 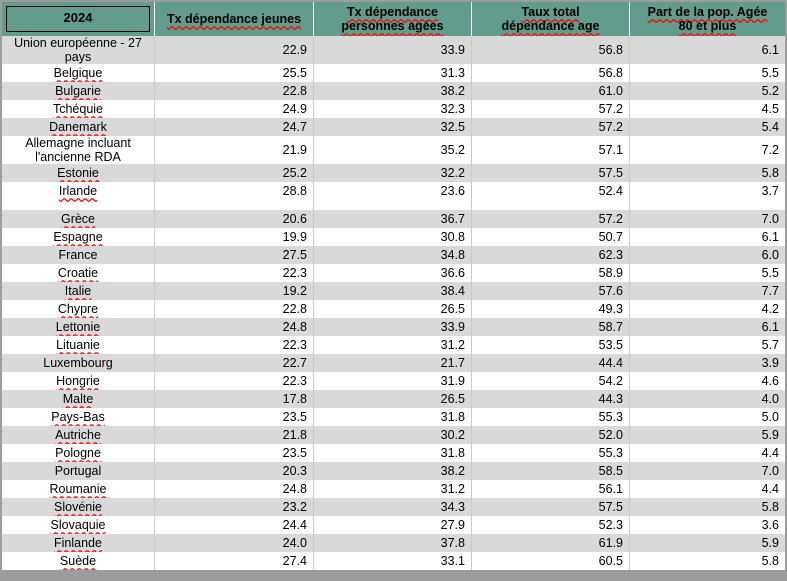 I want to click on country-cell: Roumanie, so click(x=78, y=489).